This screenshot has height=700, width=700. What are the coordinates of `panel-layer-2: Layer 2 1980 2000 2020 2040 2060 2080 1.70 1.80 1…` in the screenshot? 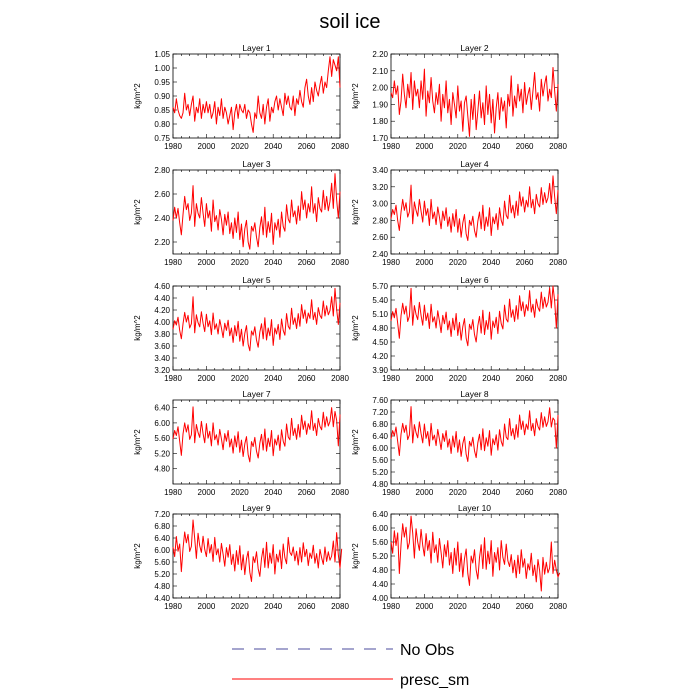 It's located at (459, 97).